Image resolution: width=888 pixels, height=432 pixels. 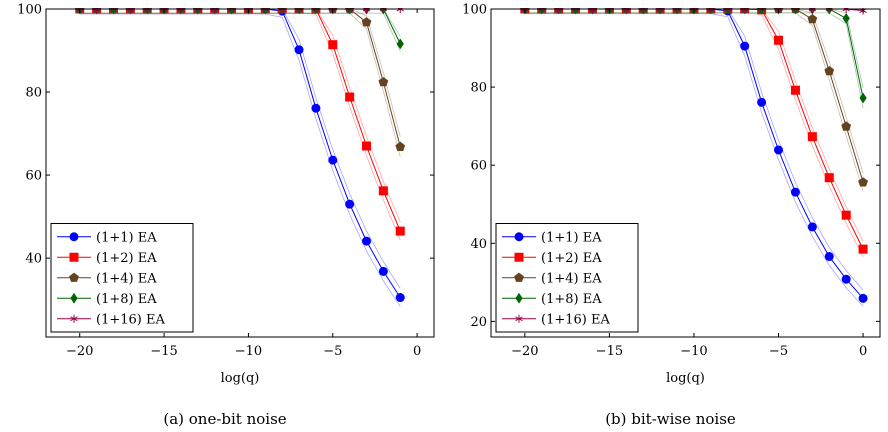 I want to click on legend-item: (1+8) EA, so click(x=107, y=299).